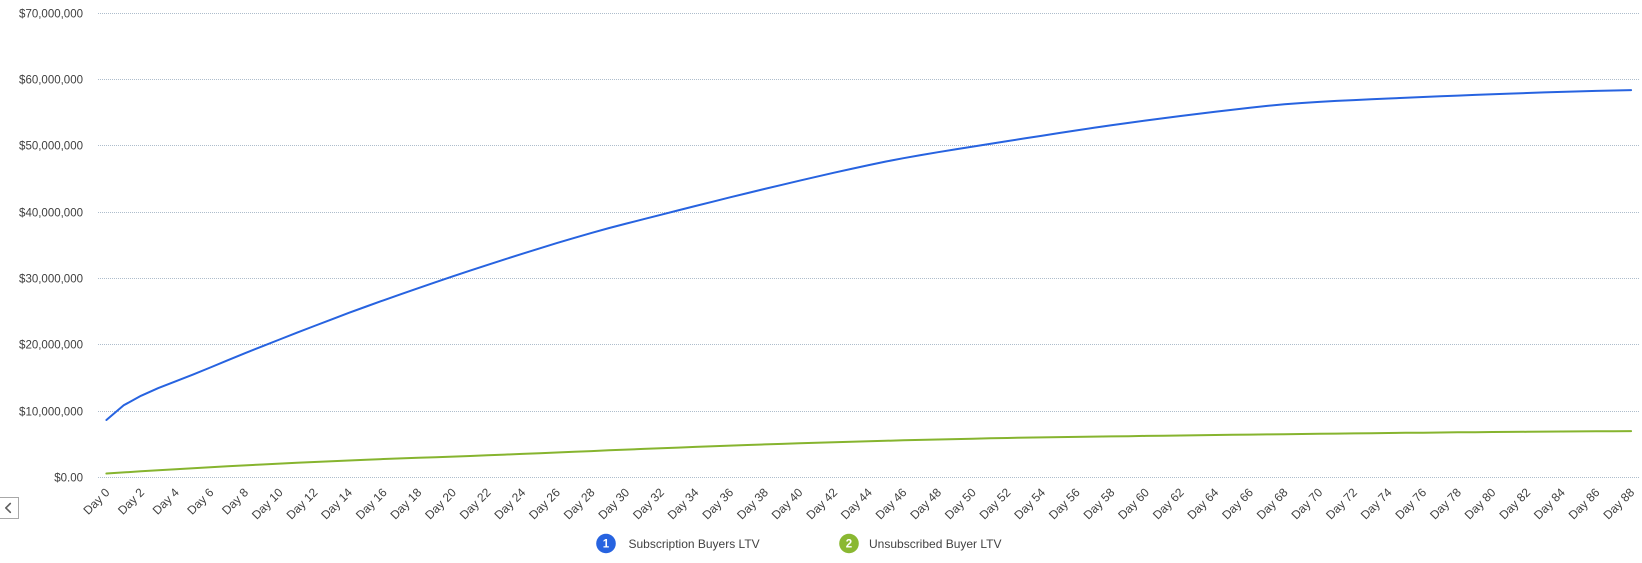 The width and height of the screenshot is (1642, 563). Describe the element at coordinates (440, 503) in the screenshot. I see `svg-text: Day 20` at that location.